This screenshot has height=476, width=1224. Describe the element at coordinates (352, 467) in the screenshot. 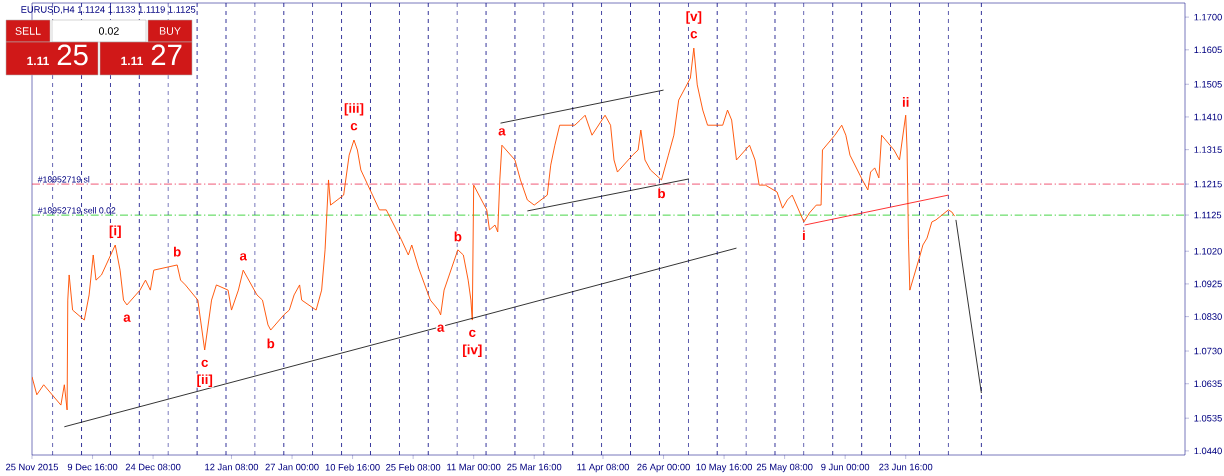

I see `x-tick-label: 10 Feb 16:00` at that location.